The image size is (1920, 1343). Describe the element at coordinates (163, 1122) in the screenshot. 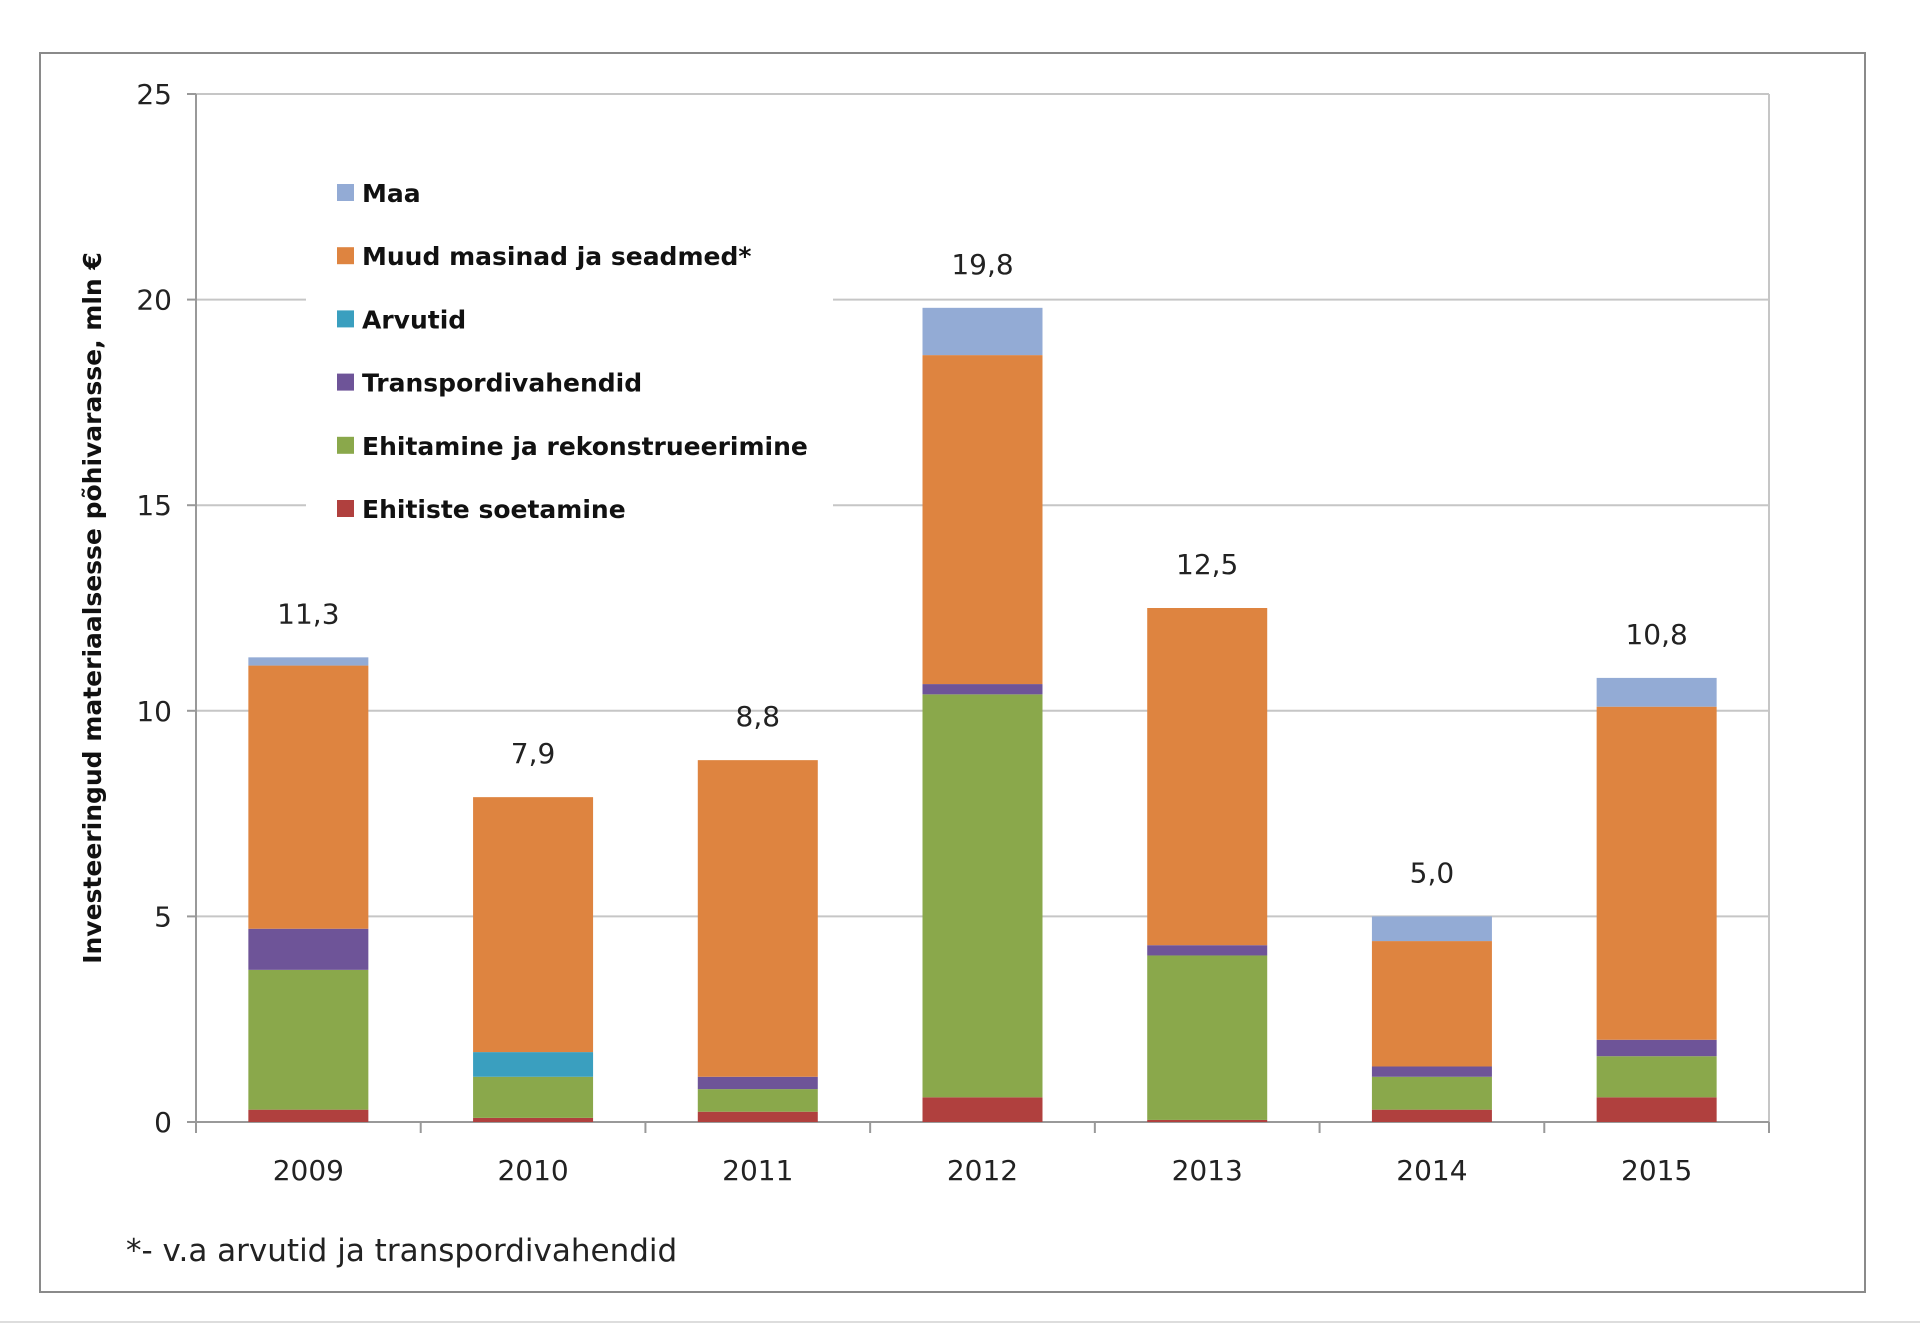

I see `y-tick-label: 0` at that location.